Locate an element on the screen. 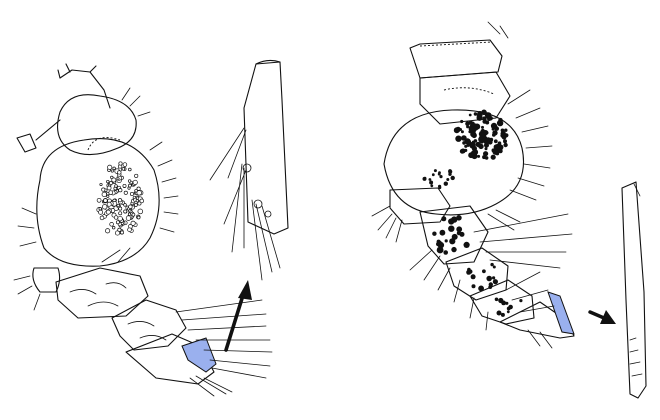 This screenshot has height=420, width=660. left-enlarged-segment is located at coordinates (249, 170).